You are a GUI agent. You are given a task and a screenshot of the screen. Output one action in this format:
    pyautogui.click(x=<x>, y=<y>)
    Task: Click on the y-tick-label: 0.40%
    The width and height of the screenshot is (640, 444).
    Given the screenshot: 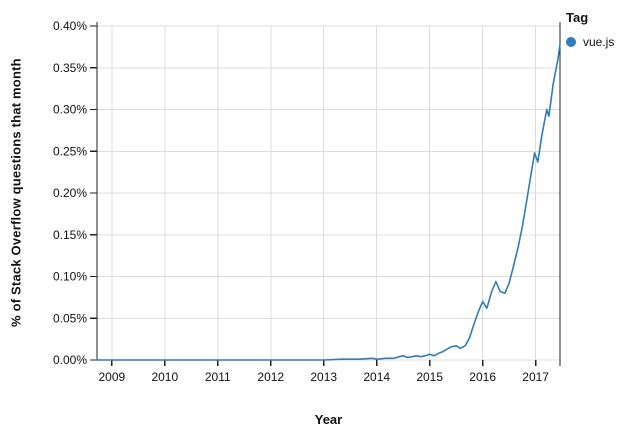 What is the action you would take?
    pyautogui.click(x=70, y=26)
    